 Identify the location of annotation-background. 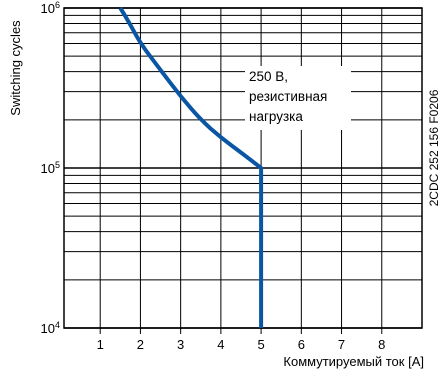
(298, 98).